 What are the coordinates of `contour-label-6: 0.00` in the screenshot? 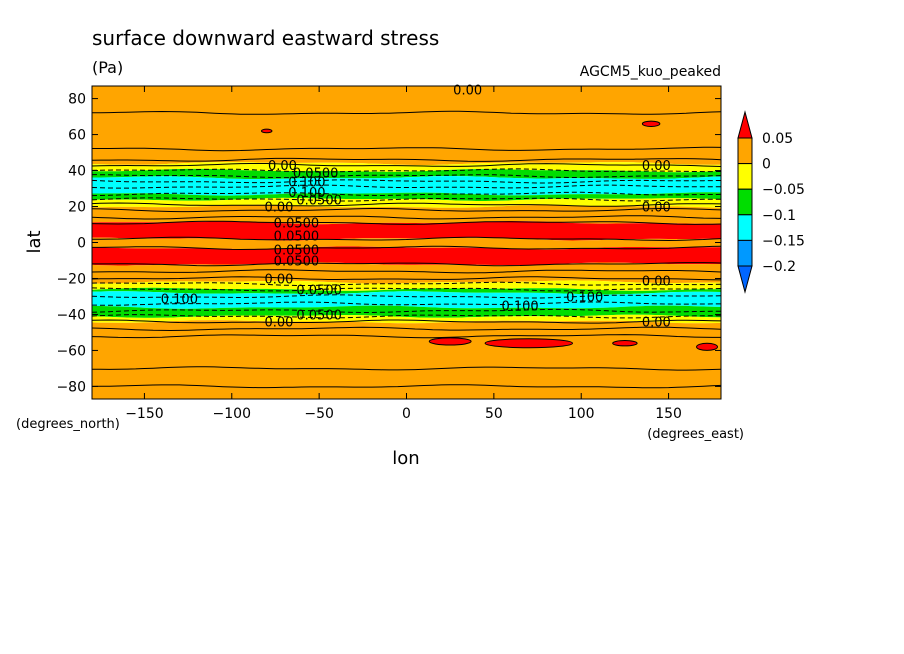 It's located at (278, 208).